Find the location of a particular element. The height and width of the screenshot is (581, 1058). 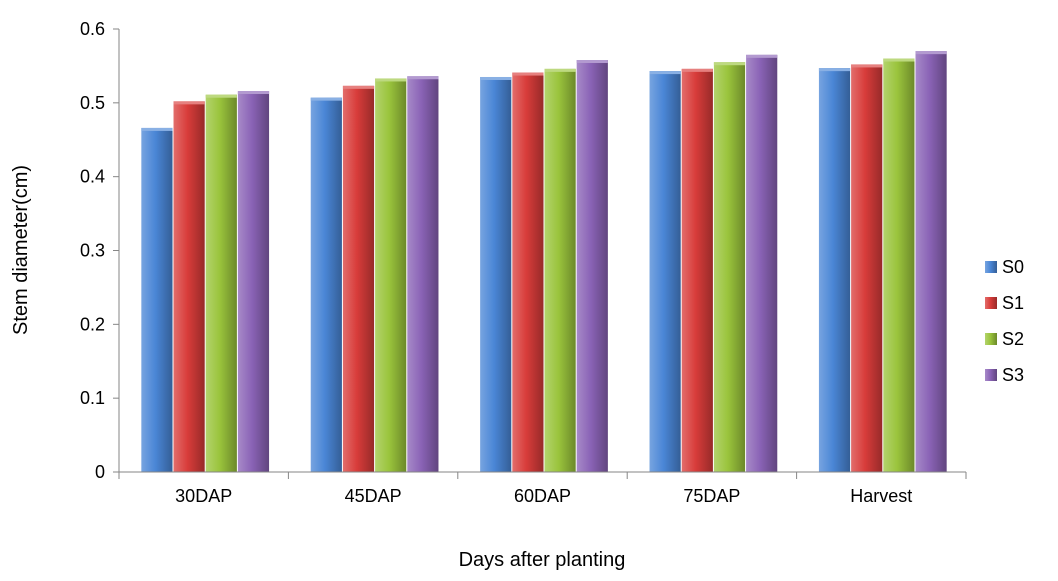

bar-s1-30dap is located at coordinates (189, 286).